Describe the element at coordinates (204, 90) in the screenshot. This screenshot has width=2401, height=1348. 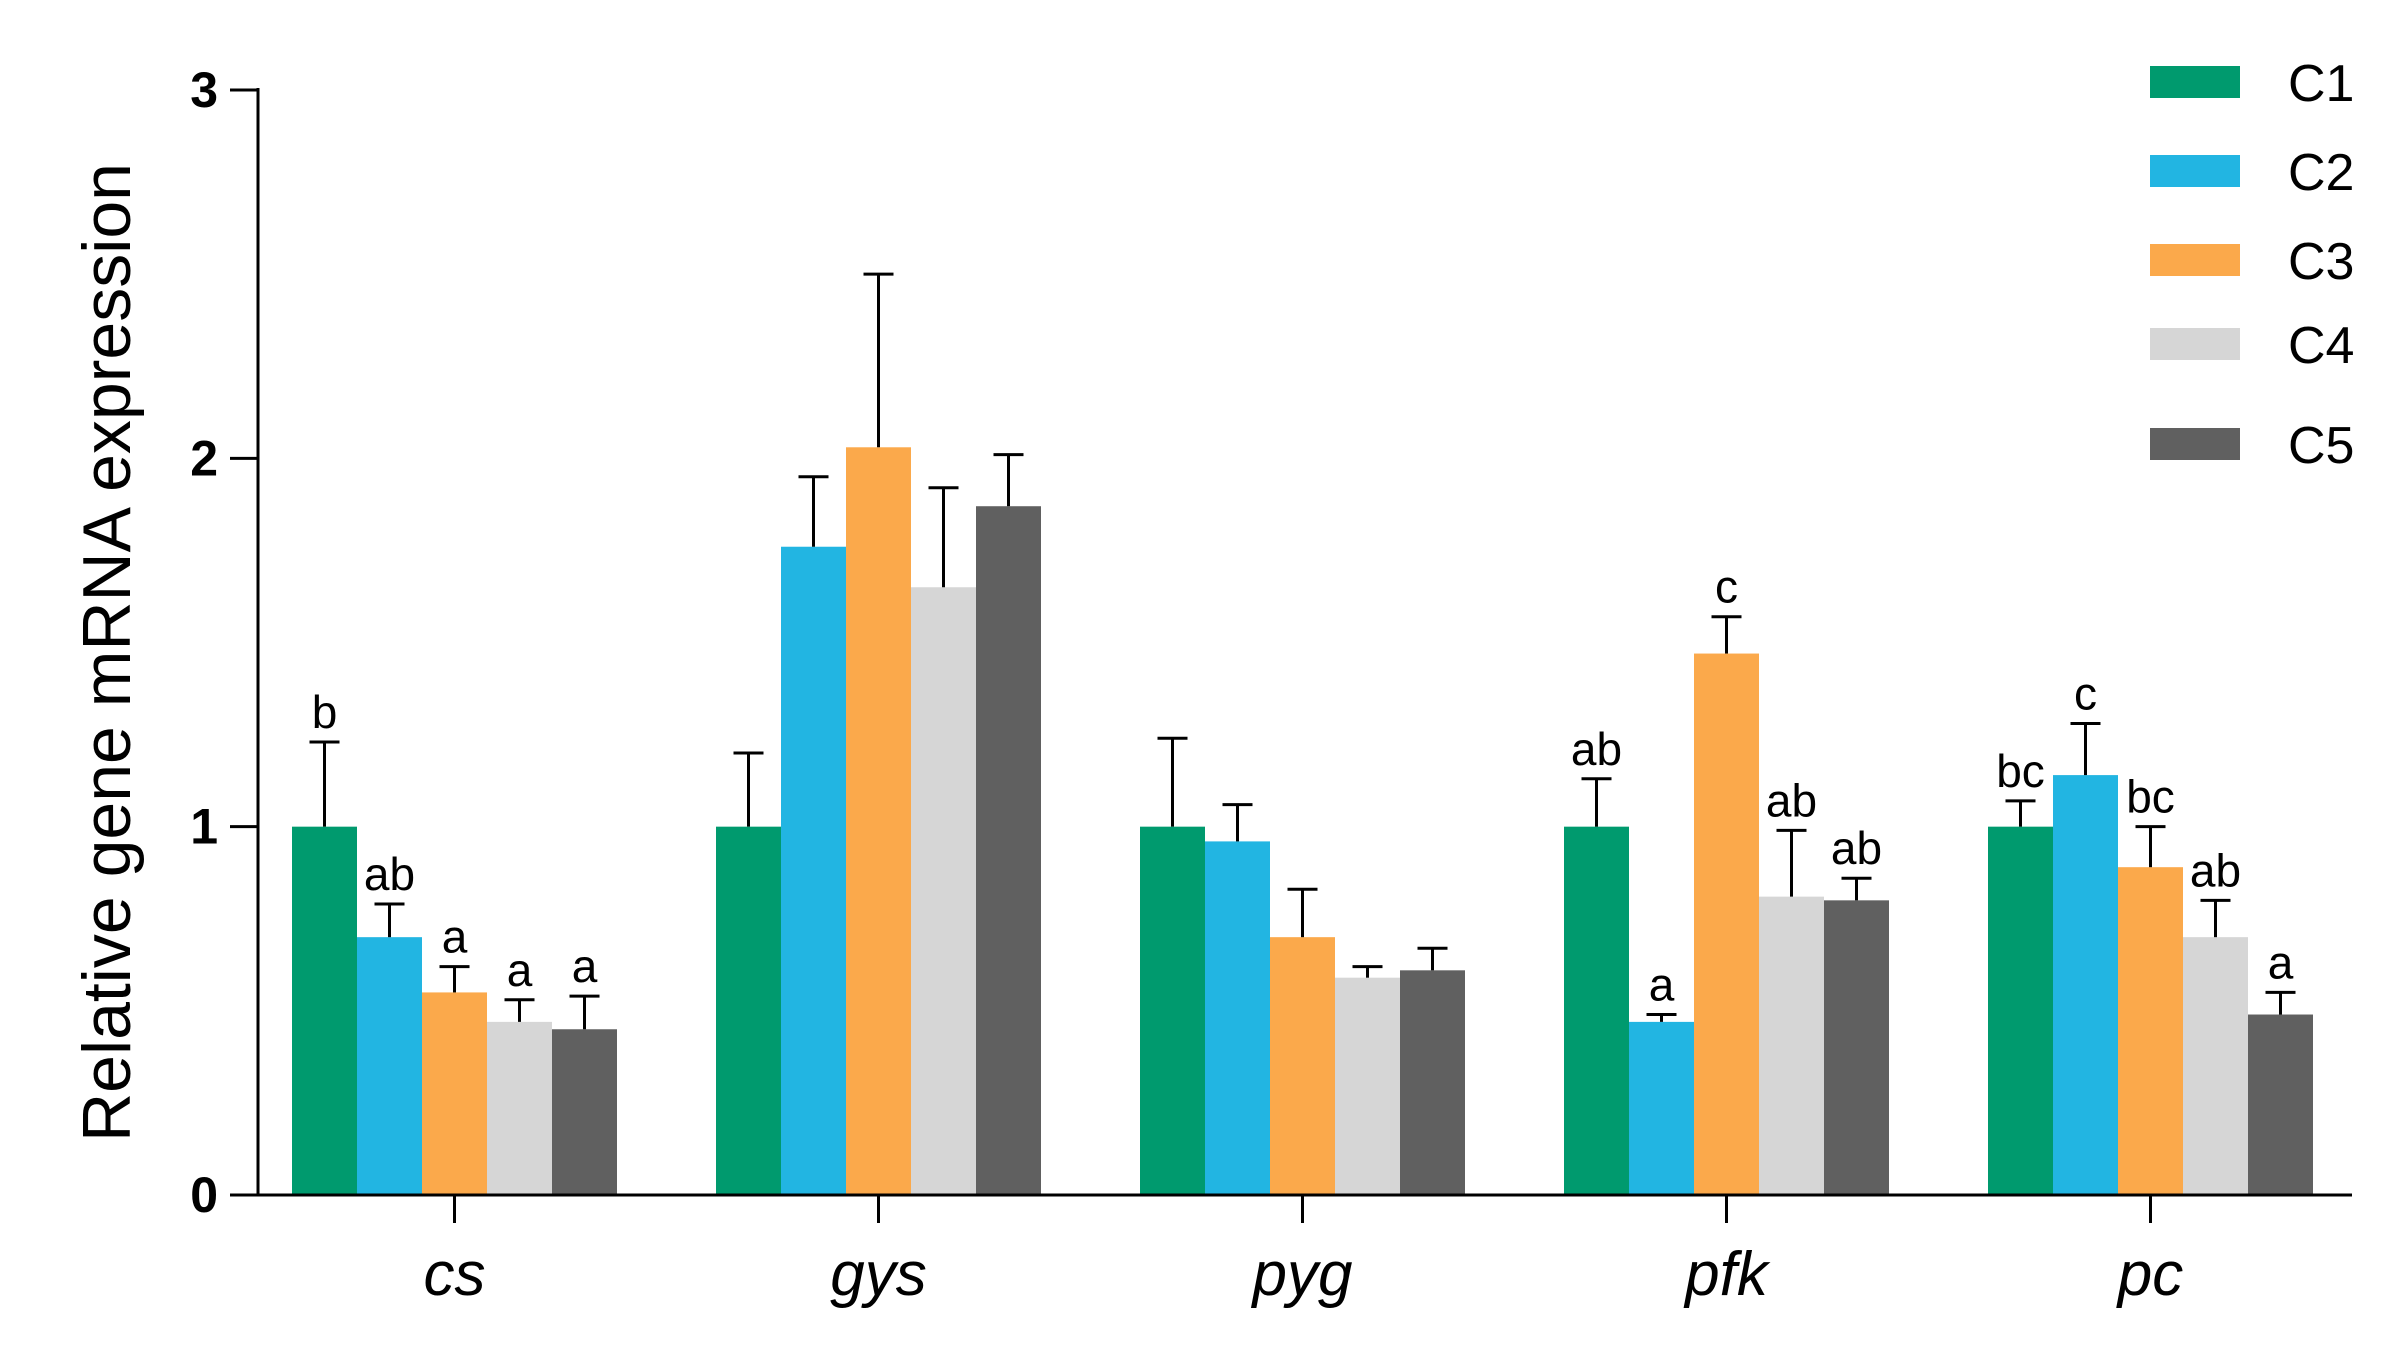
I see `y-tick-label: 3` at that location.